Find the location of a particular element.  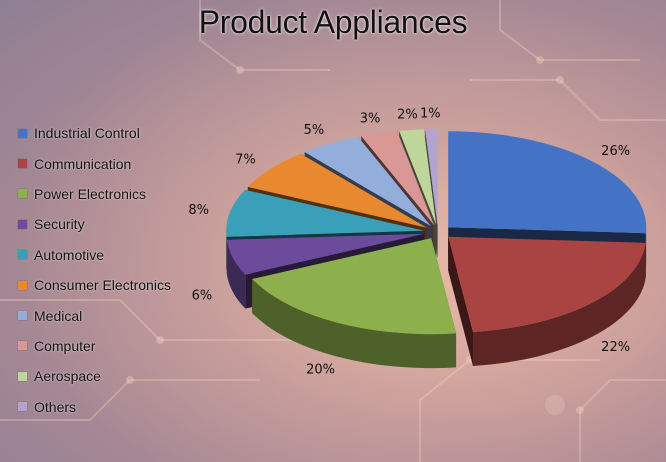

data-label: 8% is located at coordinates (198, 210).